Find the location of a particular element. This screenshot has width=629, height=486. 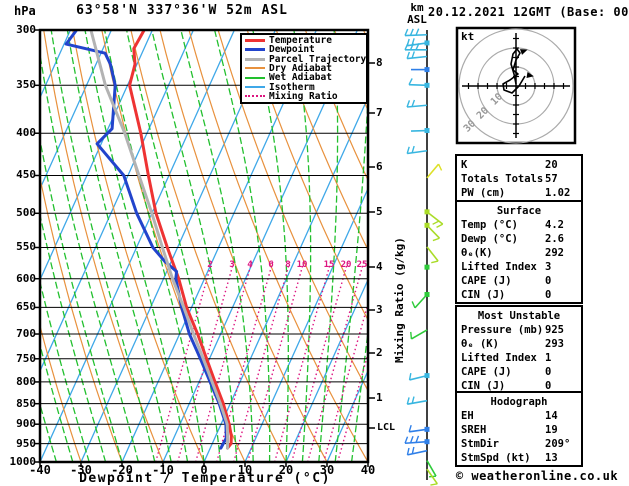

table-row-label: Pressure (mb) is located at coordinates (502, 330).